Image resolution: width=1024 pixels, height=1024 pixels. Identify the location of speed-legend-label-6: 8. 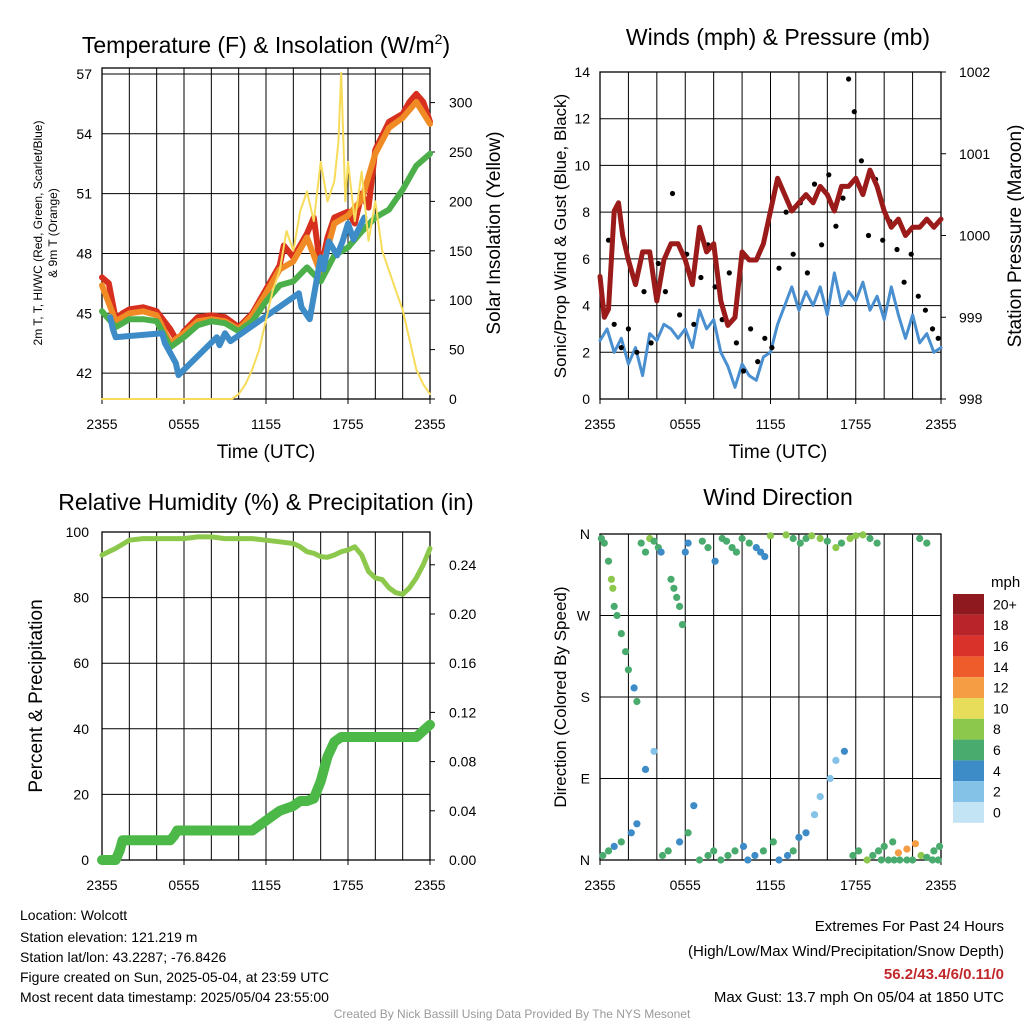
(997, 729).